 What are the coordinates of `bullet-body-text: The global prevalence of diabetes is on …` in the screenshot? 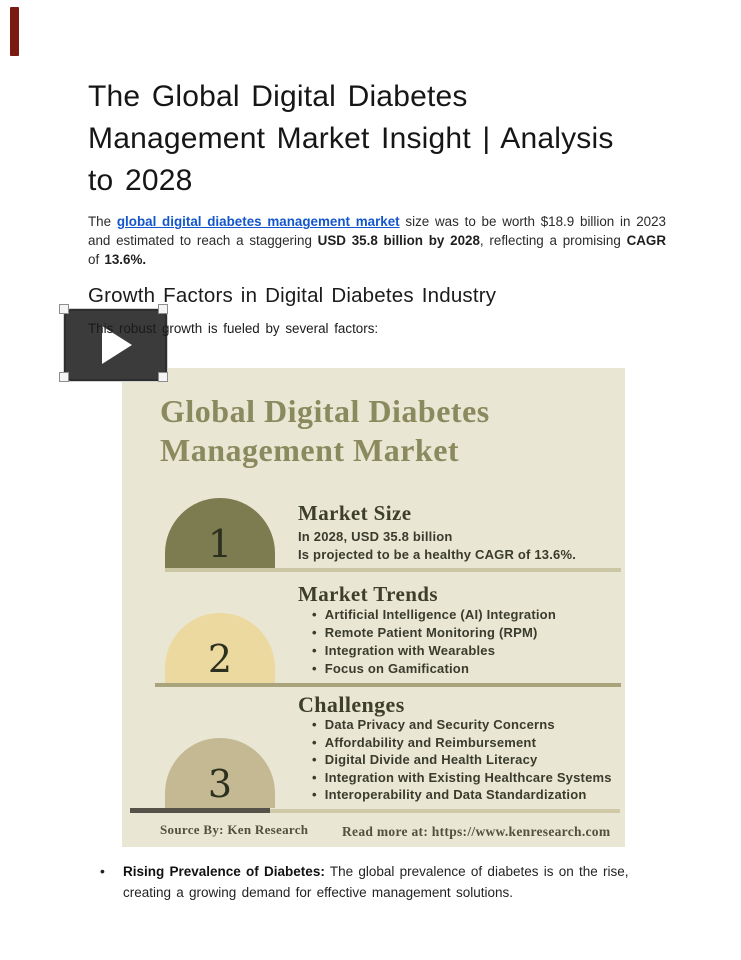 It's located at (376, 882).